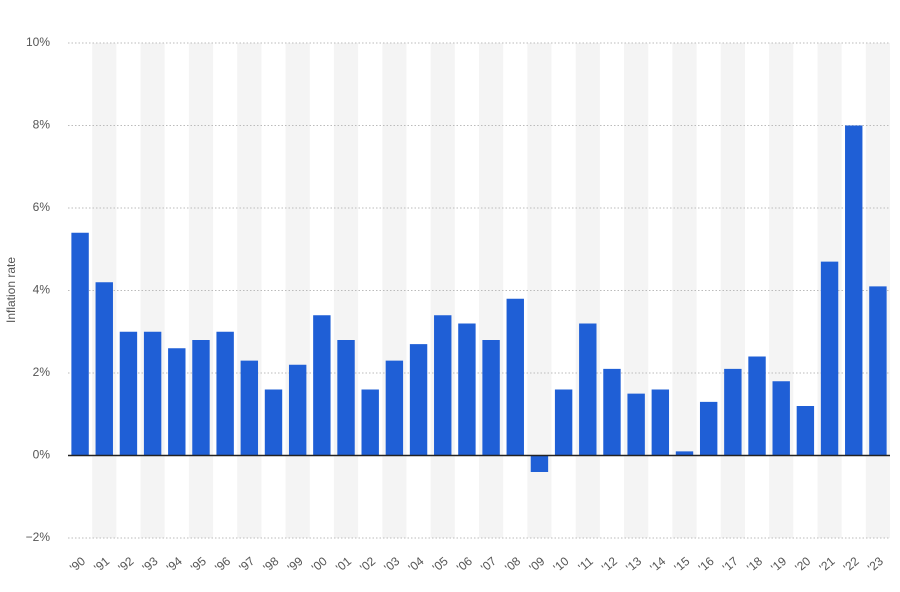 Image resolution: width=900 pixels, height=592 pixels. Describe the element at coordinates (222, 564) in the screenshot. I see `x-tick-label: '96` at that location.